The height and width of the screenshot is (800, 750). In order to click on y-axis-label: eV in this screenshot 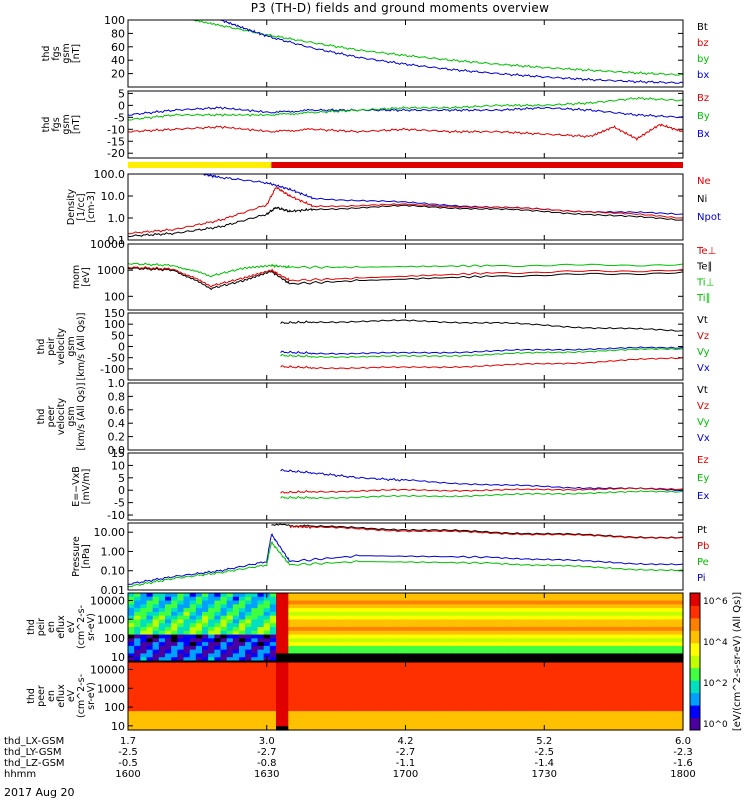, I will do `click(71, 626)`.